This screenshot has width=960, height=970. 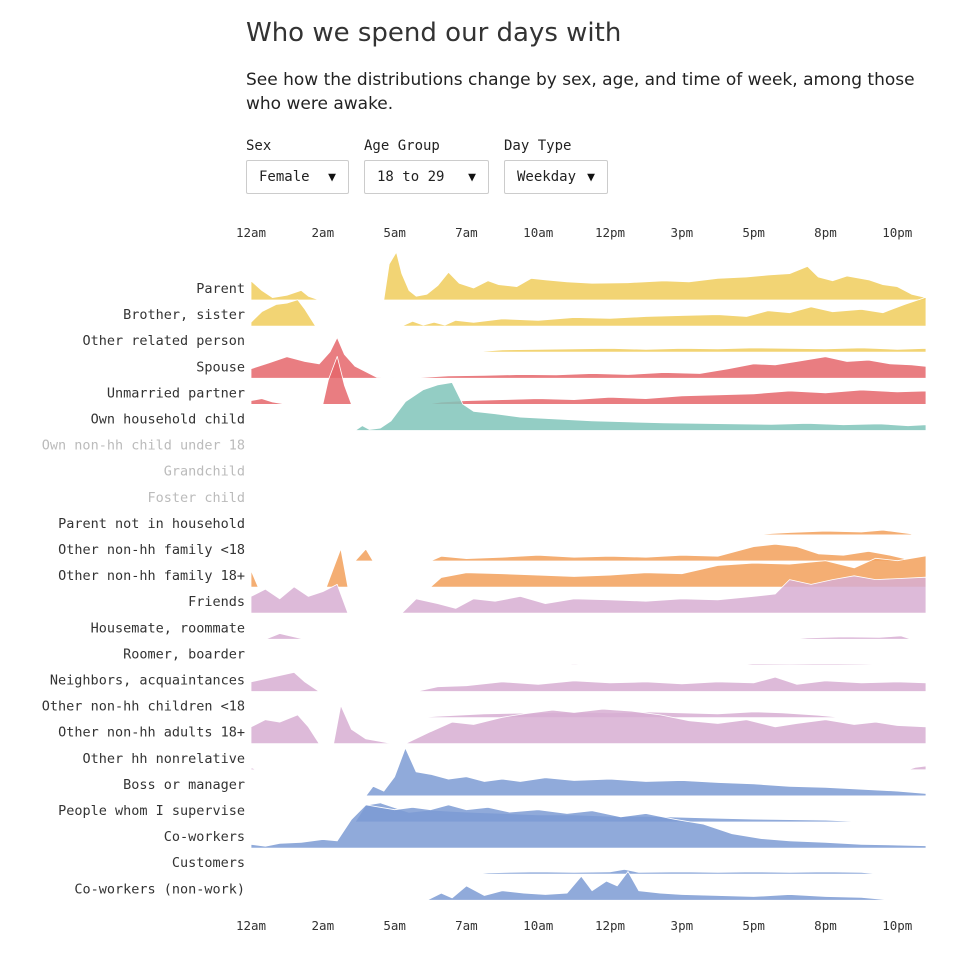 What do you see at coordinates (151, 550) in the screenshot?
I see `row-label: Other non-hh family <18` at bounding box center [151, 550].